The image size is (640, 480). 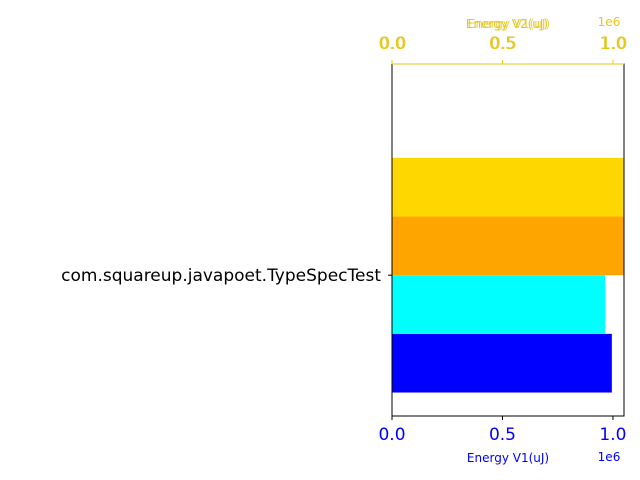 I want to click on top-axis-label-v1: Energy V1(uJ), so click(x=509, y=24).